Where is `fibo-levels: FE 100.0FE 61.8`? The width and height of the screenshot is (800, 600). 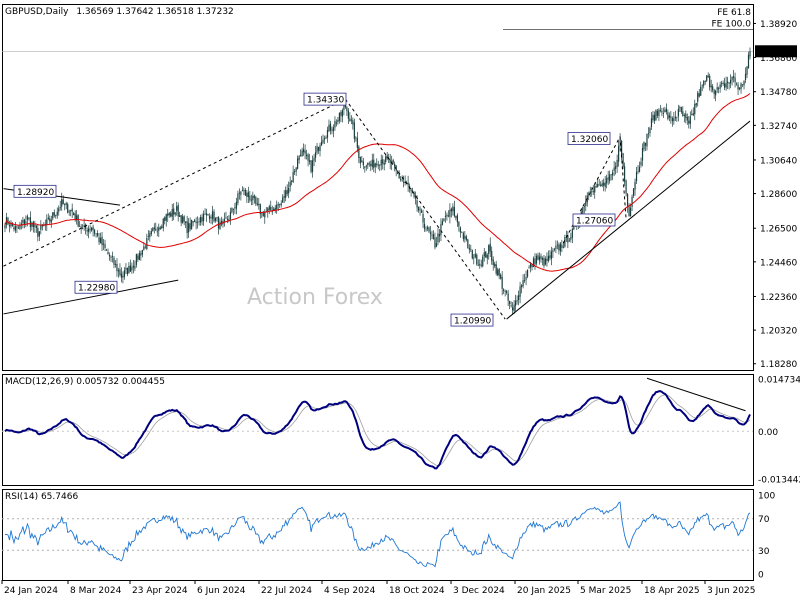
fibo-levels: FE 100.0FE 61.8 is located at coordinates (377, 30).